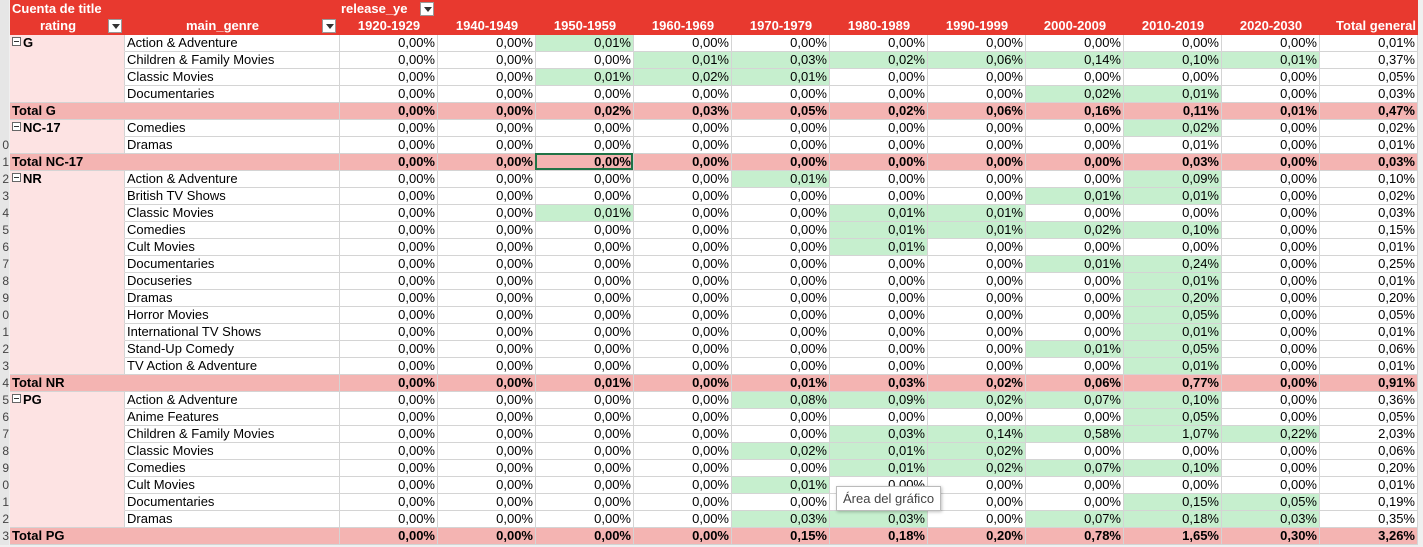  I want to click on tooltip: Área del gráfico, so click(889, 498).